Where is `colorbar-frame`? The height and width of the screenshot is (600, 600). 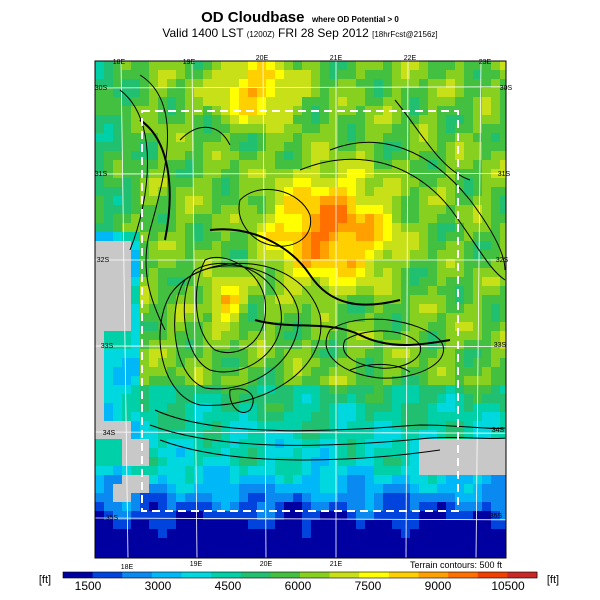
colorbar-frame is located at coordinates (300, 575).